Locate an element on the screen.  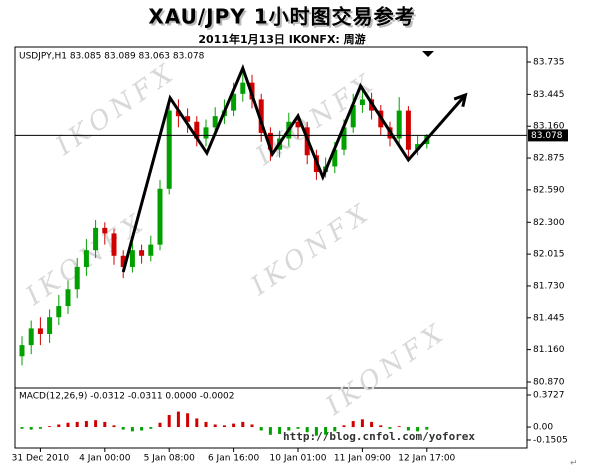
macd-tick-label: 0.3727 is located at coordinates (549, 396).